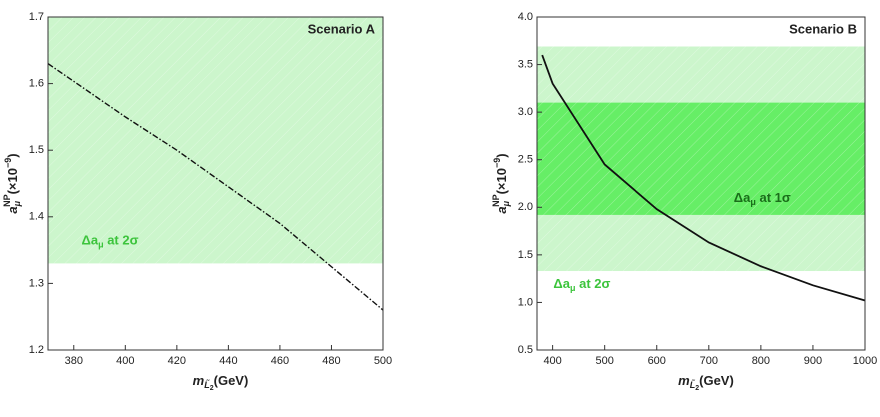 This screenshot has height=417, width=880. I want to click on y-tick-label: 3.0, so click(525, 112).